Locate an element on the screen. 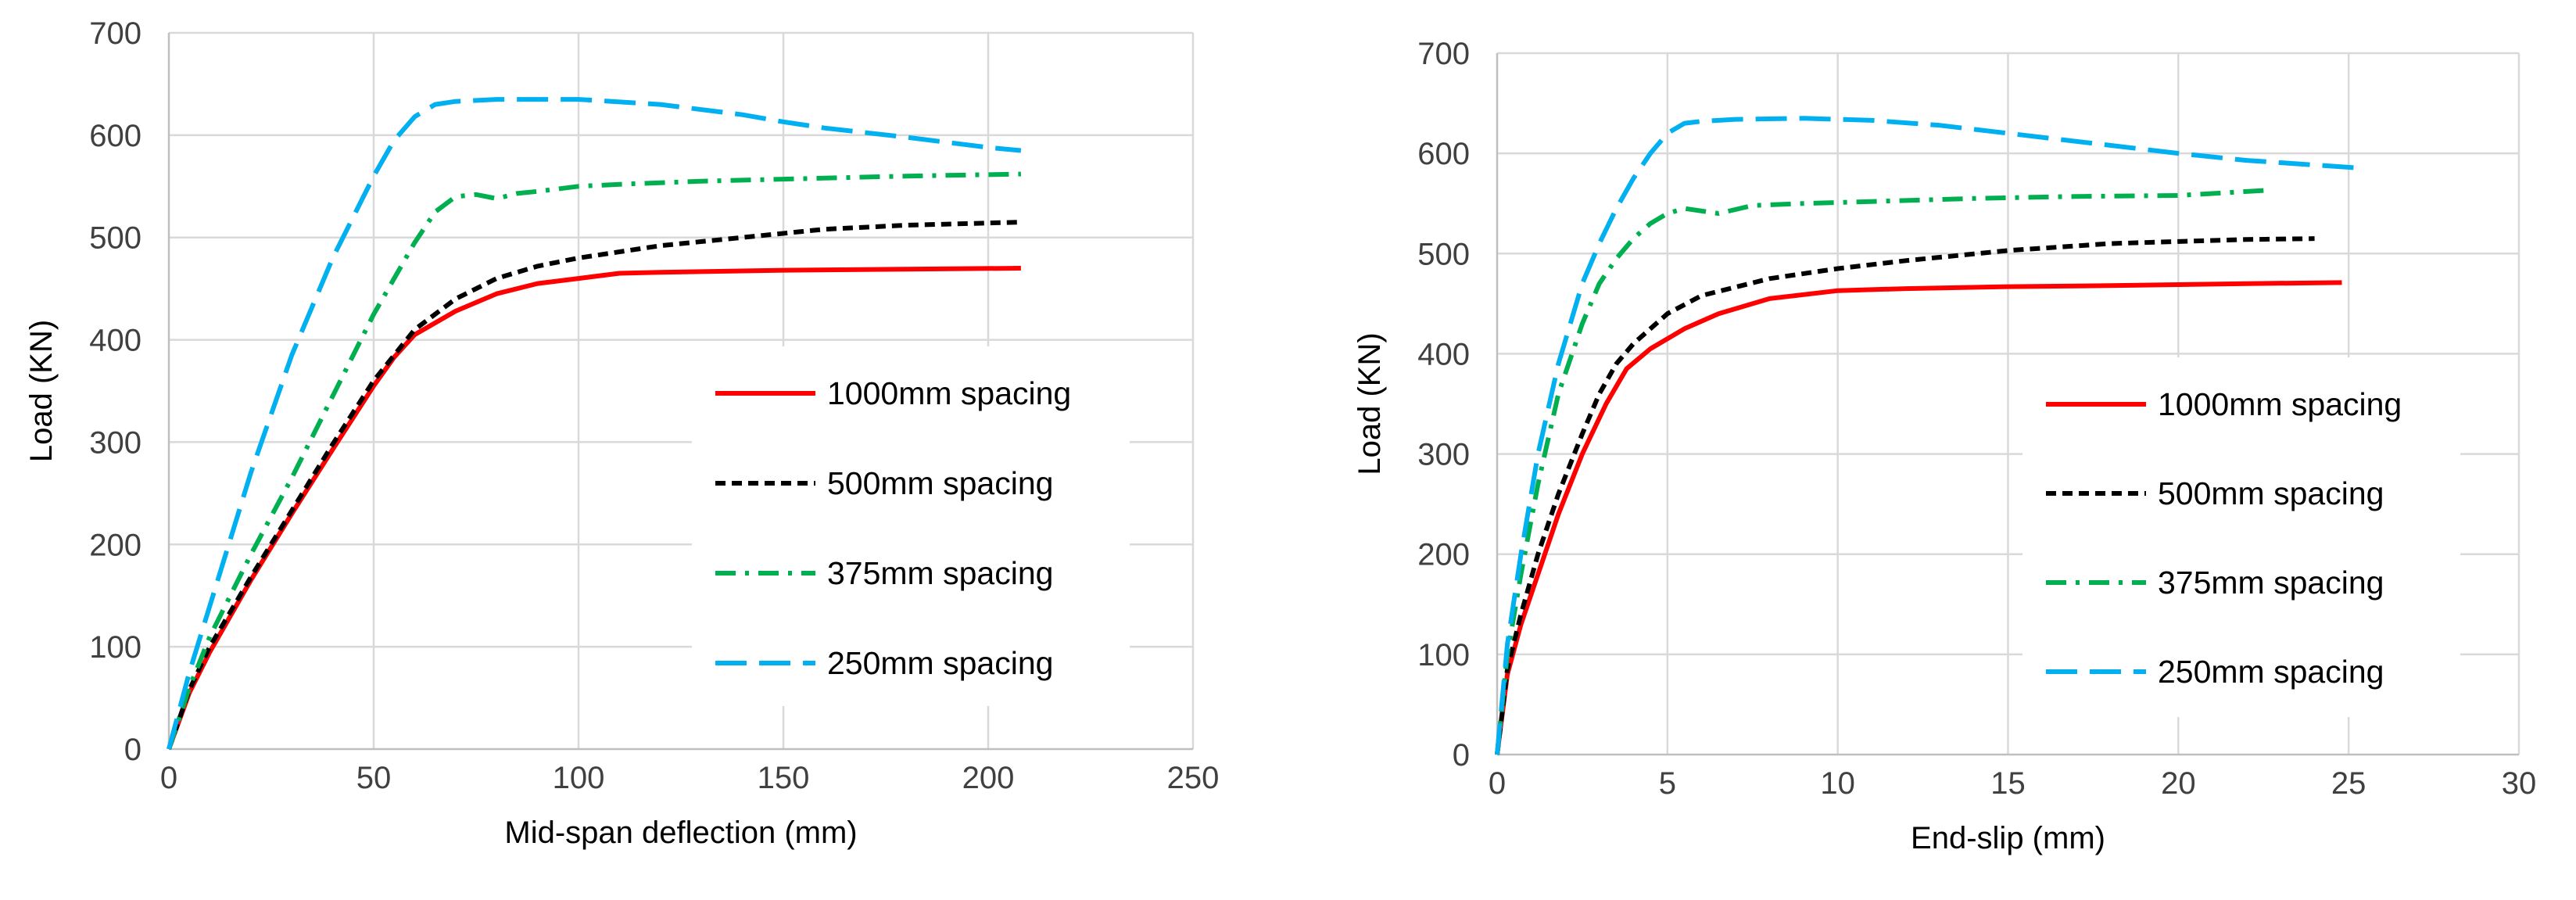 Image resolution: width=2576 pixels, height=900 pixels. x-tick-label: 100 is located at coordinates (579, 778).